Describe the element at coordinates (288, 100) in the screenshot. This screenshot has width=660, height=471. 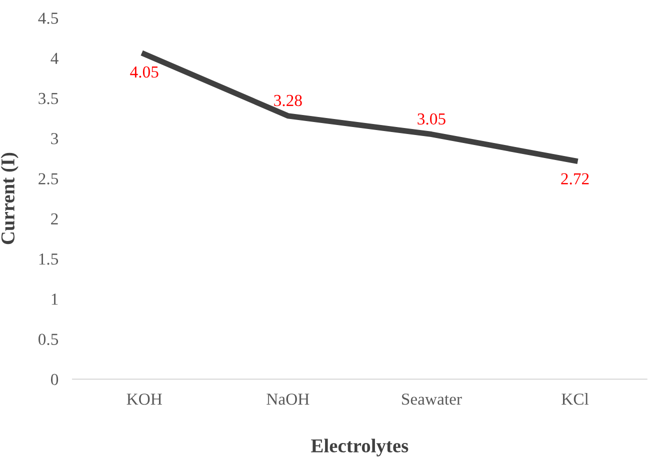
I see `data-label: 3.28` at that location.